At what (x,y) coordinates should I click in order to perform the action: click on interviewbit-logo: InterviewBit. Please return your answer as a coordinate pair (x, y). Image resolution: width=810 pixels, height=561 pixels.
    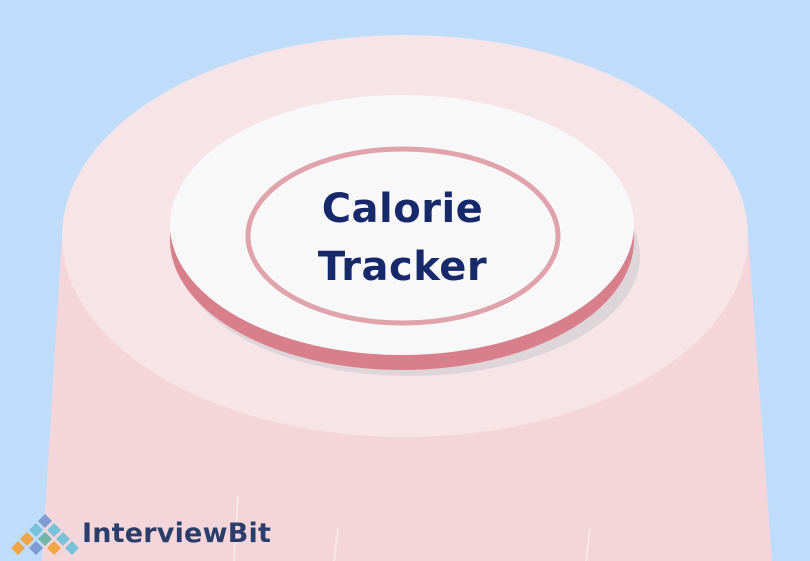
    Looking at the image, I should click on (141, 535).